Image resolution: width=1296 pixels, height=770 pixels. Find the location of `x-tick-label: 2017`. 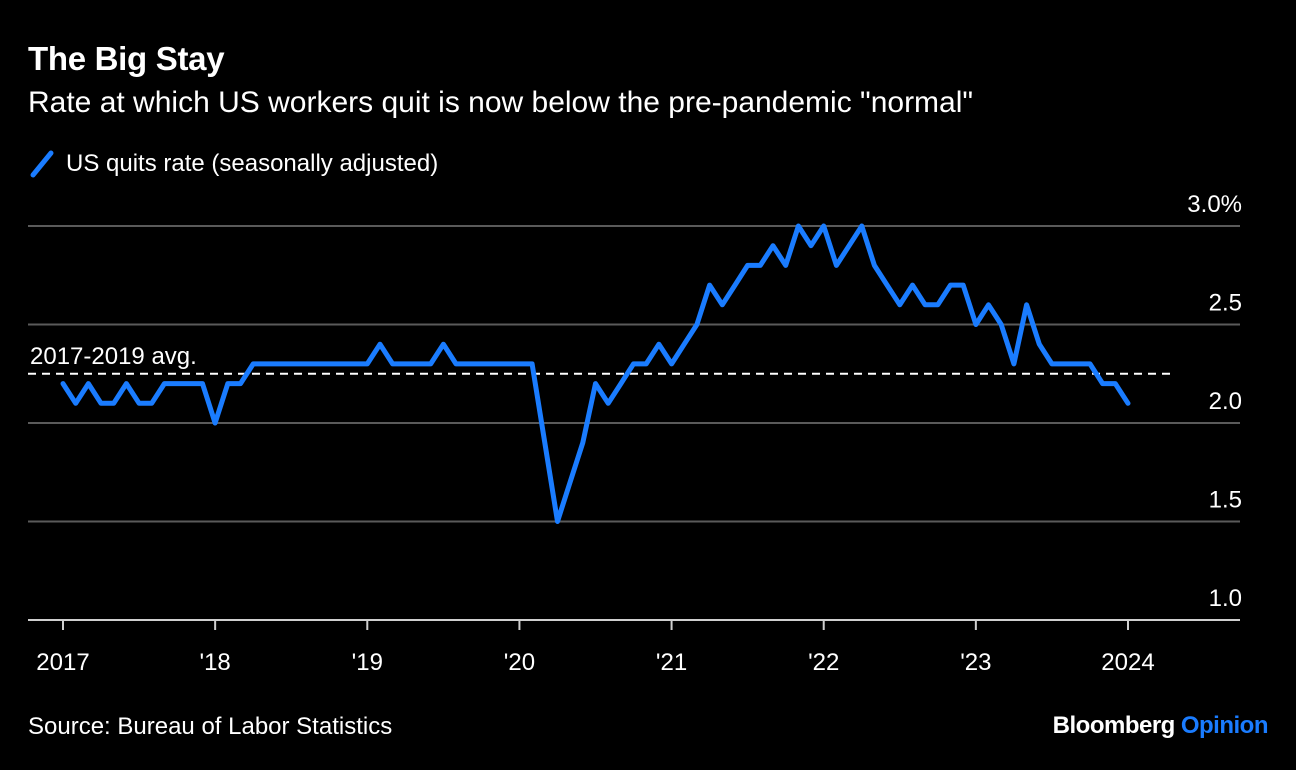

x-tick-label: 2017 is located at coordinates (62, 662).